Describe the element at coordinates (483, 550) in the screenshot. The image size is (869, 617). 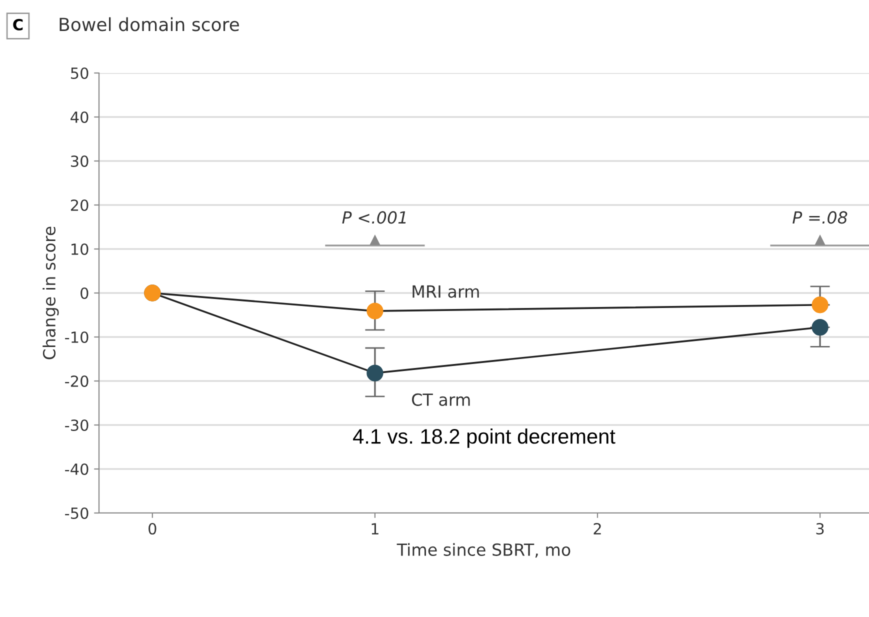
I see `x-axis-title: Time since SBRT, mo` at that location.